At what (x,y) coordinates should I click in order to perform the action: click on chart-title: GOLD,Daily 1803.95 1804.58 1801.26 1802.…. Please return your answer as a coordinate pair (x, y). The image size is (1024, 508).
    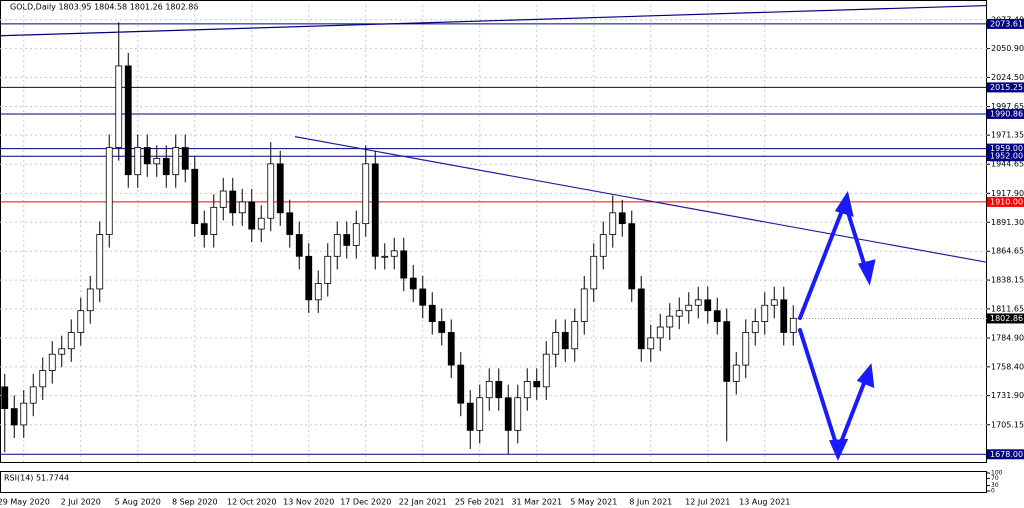
    Looking at the image, I should click on (104, 7).